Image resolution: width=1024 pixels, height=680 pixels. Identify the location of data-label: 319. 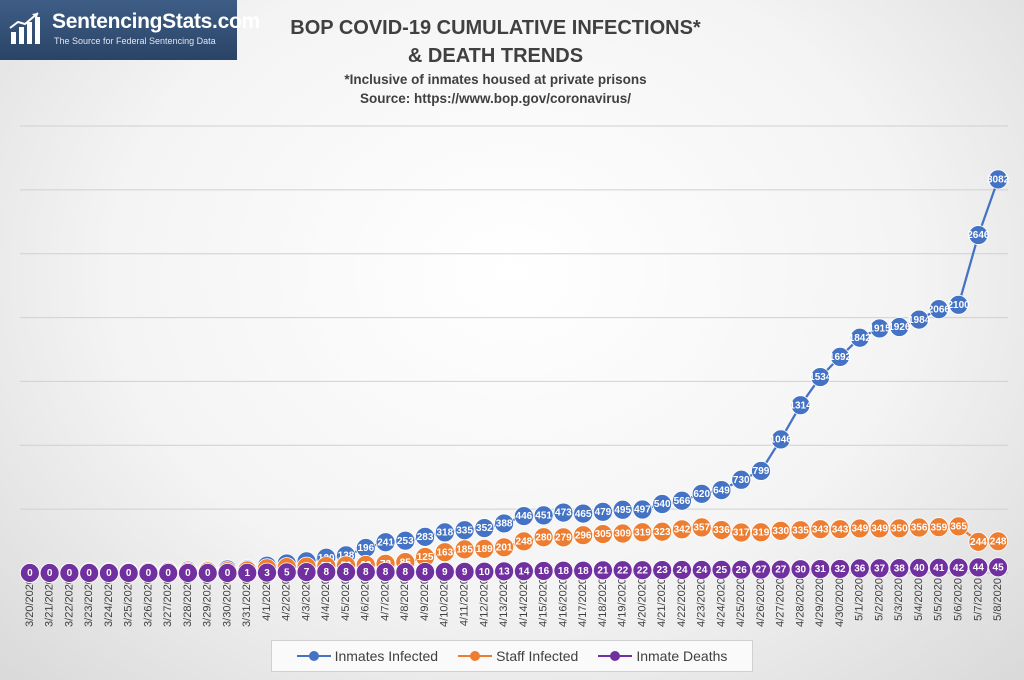
(642, 532).